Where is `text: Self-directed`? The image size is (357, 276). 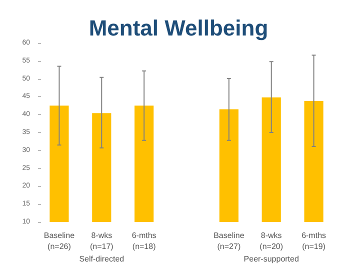 text: Self-directed is located at coordinates (101, 259).